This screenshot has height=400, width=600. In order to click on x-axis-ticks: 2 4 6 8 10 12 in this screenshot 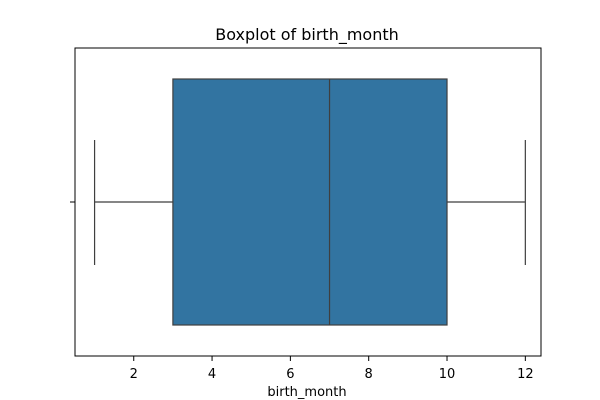, I will do `click(332, 369)`.